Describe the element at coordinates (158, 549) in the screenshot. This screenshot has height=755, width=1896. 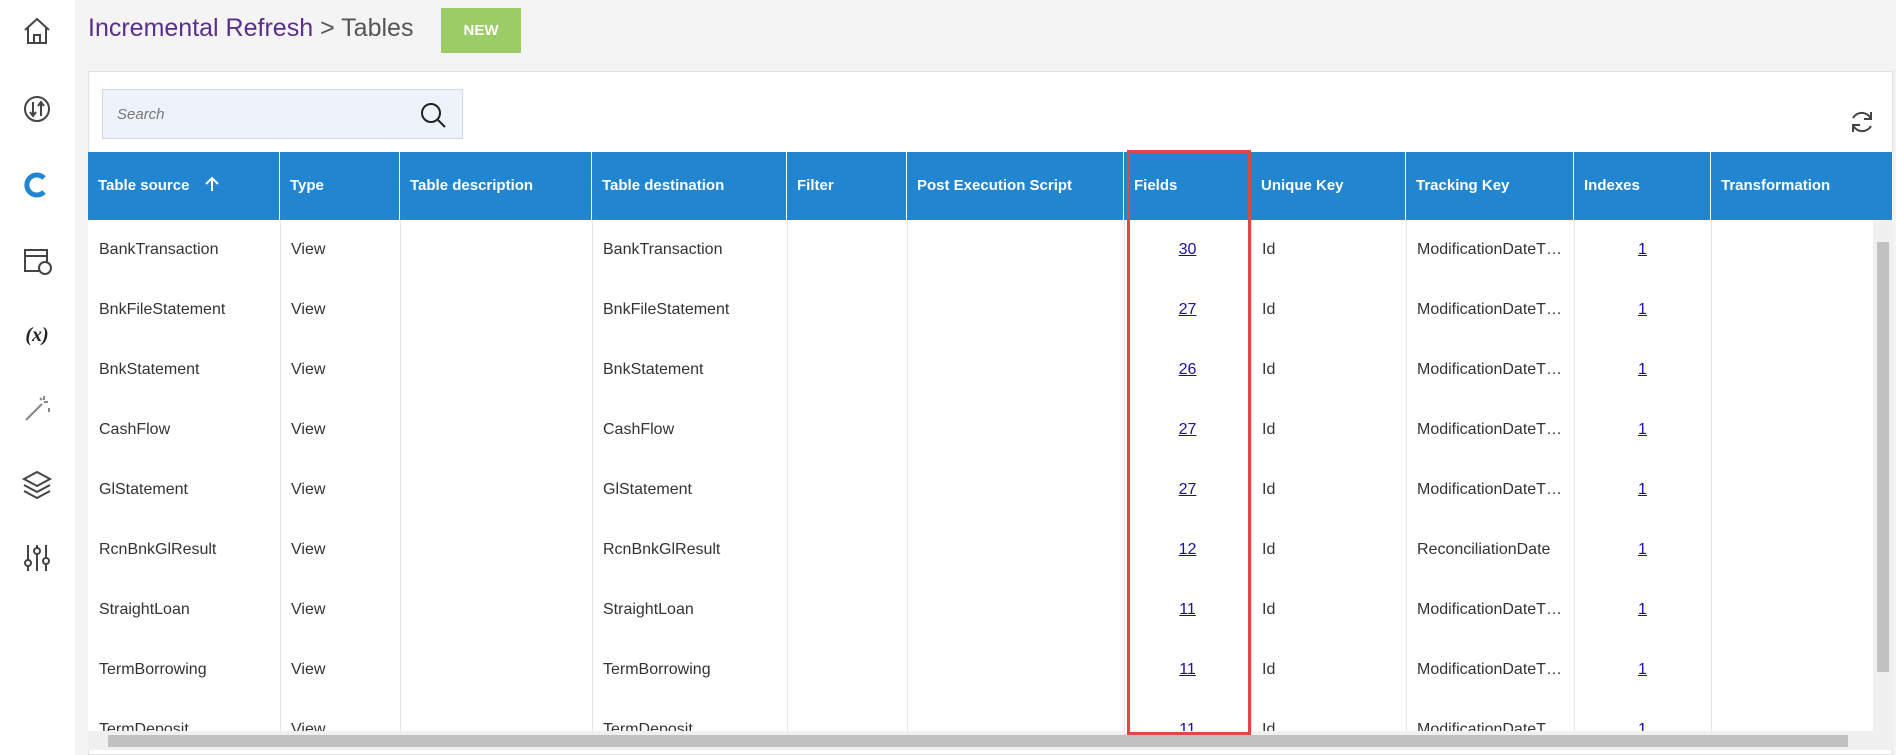
I see `source-cell: RcnBnkGlResult` at that location.